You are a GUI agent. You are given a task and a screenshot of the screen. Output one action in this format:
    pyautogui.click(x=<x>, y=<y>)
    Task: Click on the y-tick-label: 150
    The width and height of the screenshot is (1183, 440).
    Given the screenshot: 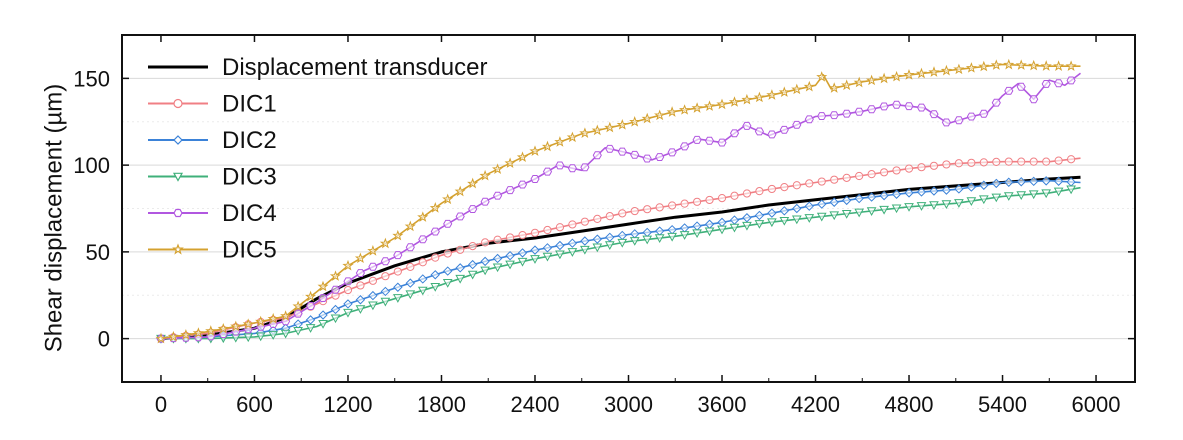 What is the action you would take?
    pyautogui.click(x=91, y=78)
    